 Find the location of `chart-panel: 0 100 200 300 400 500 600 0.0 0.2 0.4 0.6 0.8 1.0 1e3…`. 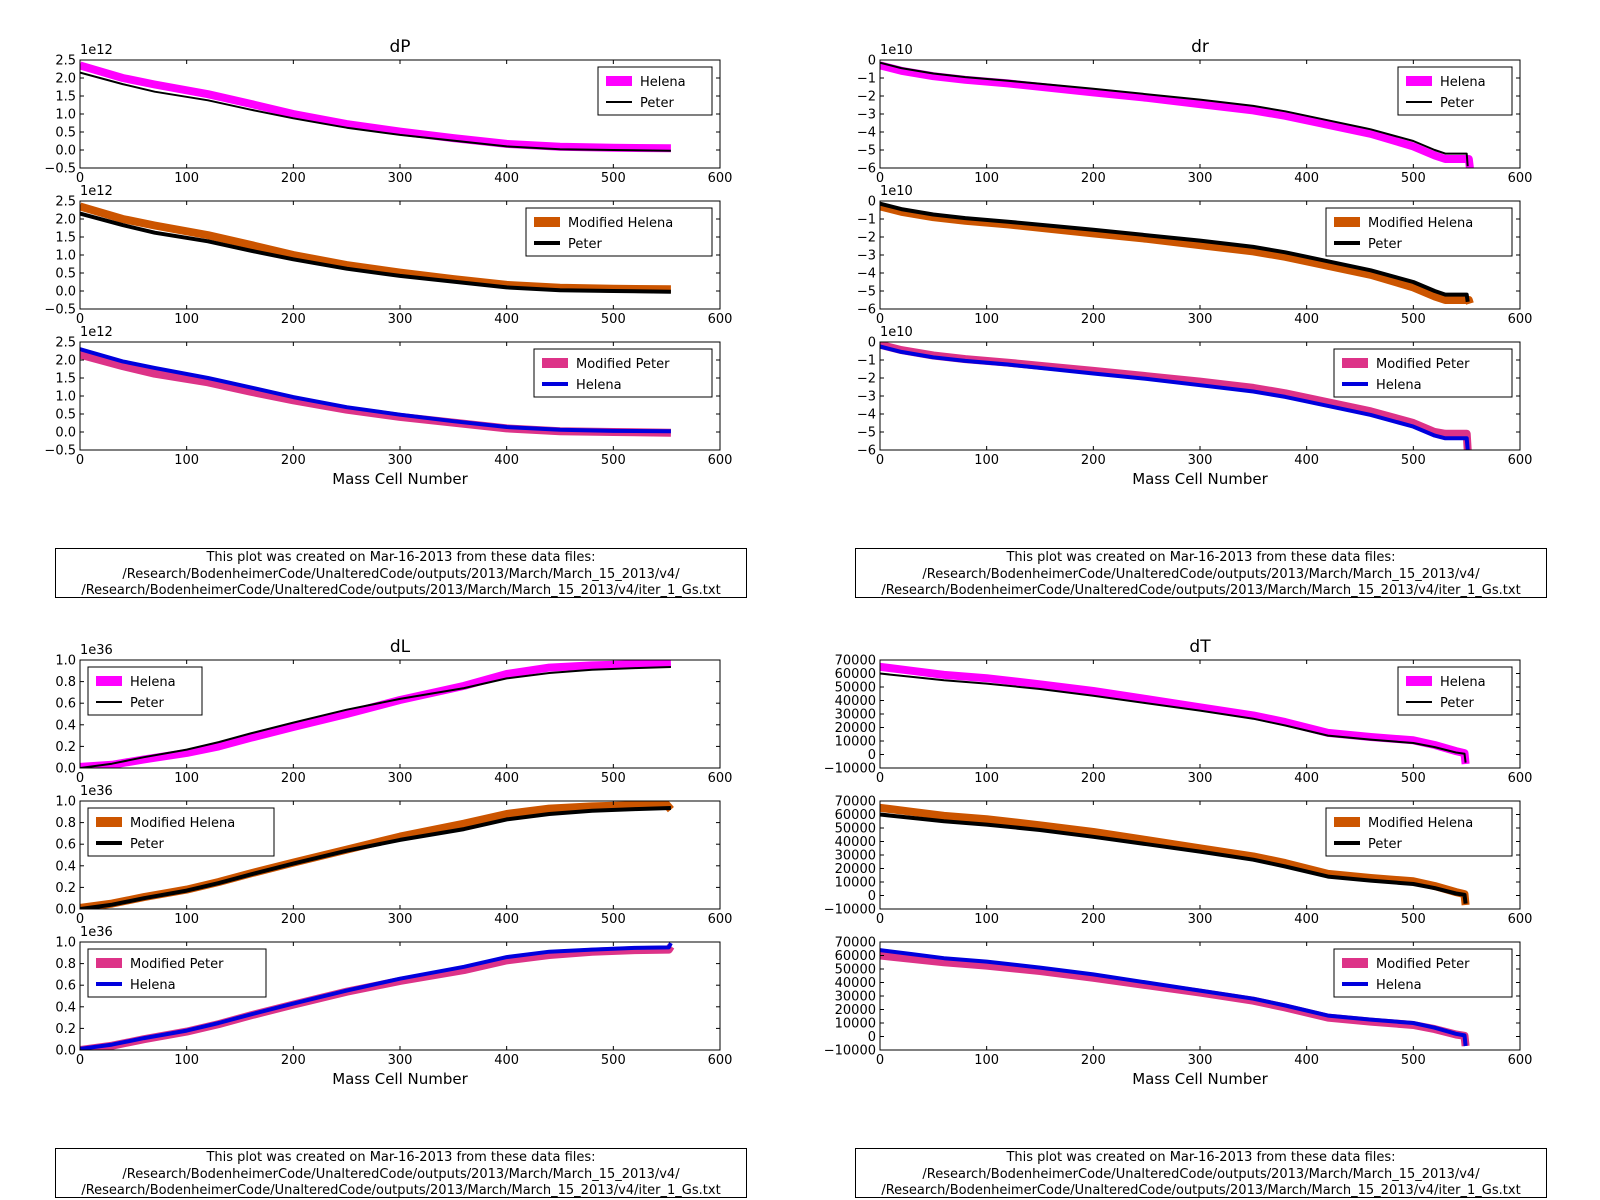

chart-panel: 0 100 200 300 400 500 600 0.0 0.2 0.4 0.6 0.8 1.0 1e3… is located at coordinates (393, 855).